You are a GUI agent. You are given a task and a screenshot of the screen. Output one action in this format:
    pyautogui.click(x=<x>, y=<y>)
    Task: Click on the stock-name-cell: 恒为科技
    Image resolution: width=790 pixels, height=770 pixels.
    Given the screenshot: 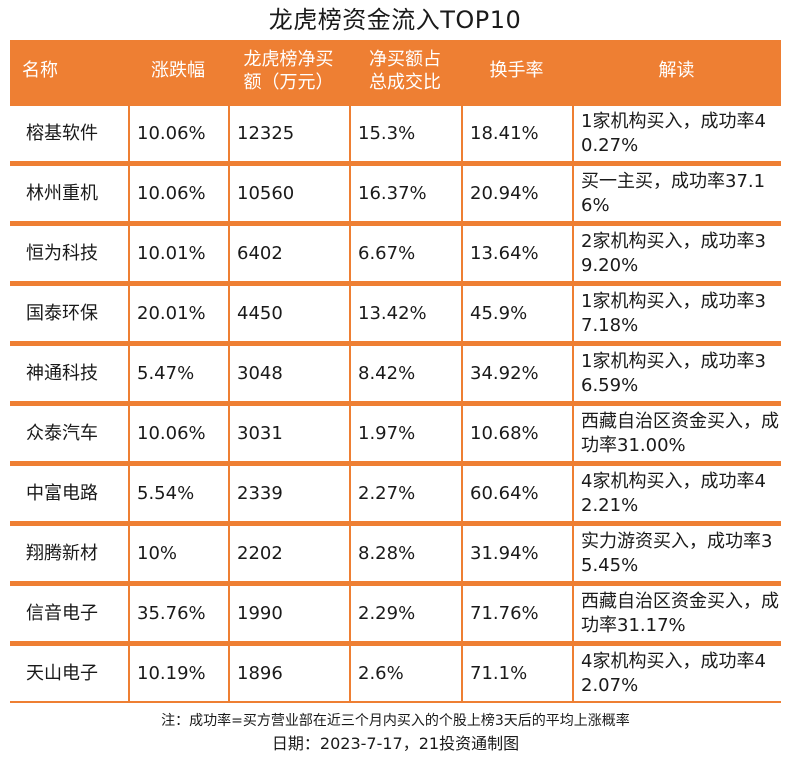 What is the action you would take?
    pyautogui.click(x=69, y=251)
    